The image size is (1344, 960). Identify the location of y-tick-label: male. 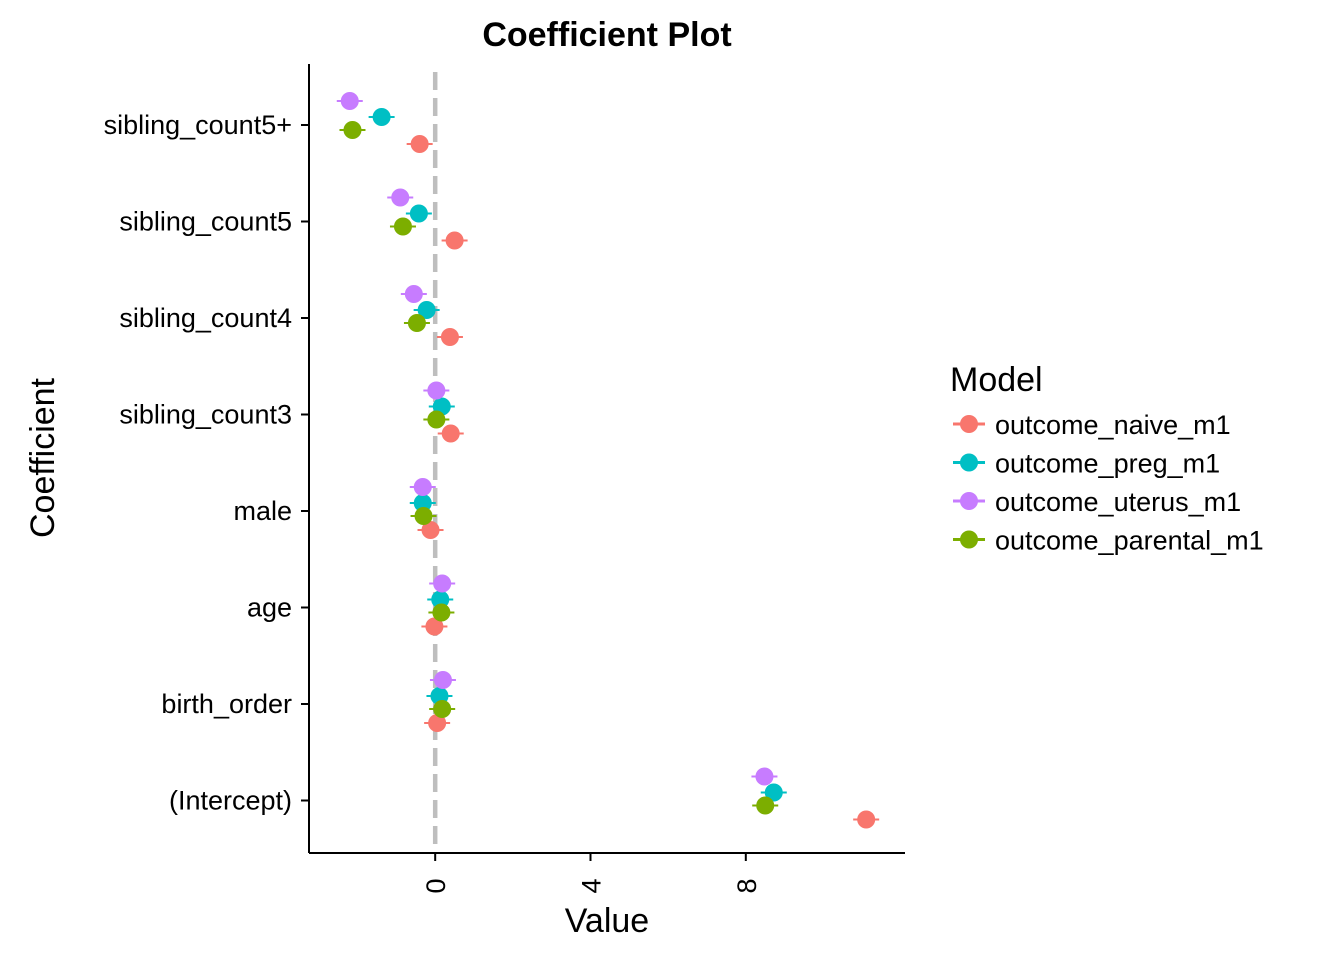
(262, 511).